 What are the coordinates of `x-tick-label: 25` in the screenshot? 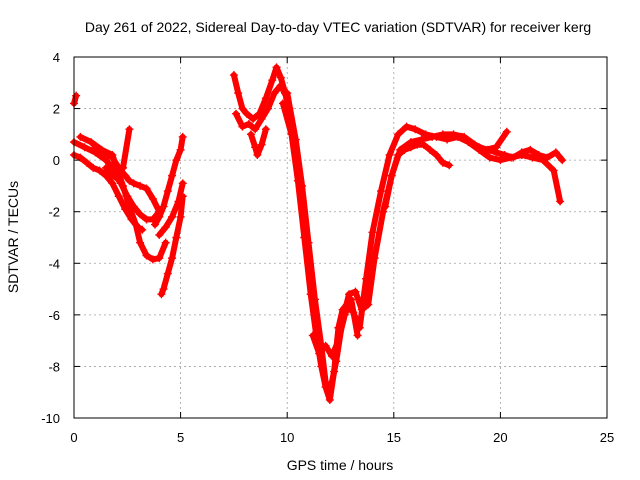 It's located at (607, 437).